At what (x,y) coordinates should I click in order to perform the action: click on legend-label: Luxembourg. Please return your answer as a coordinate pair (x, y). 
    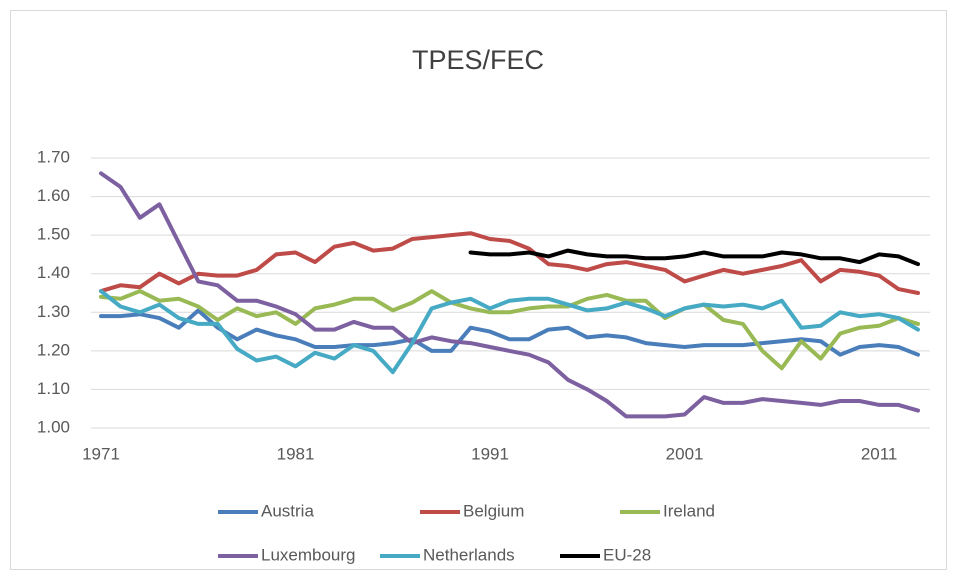
    Looking at the image, I should click on (308, 554).